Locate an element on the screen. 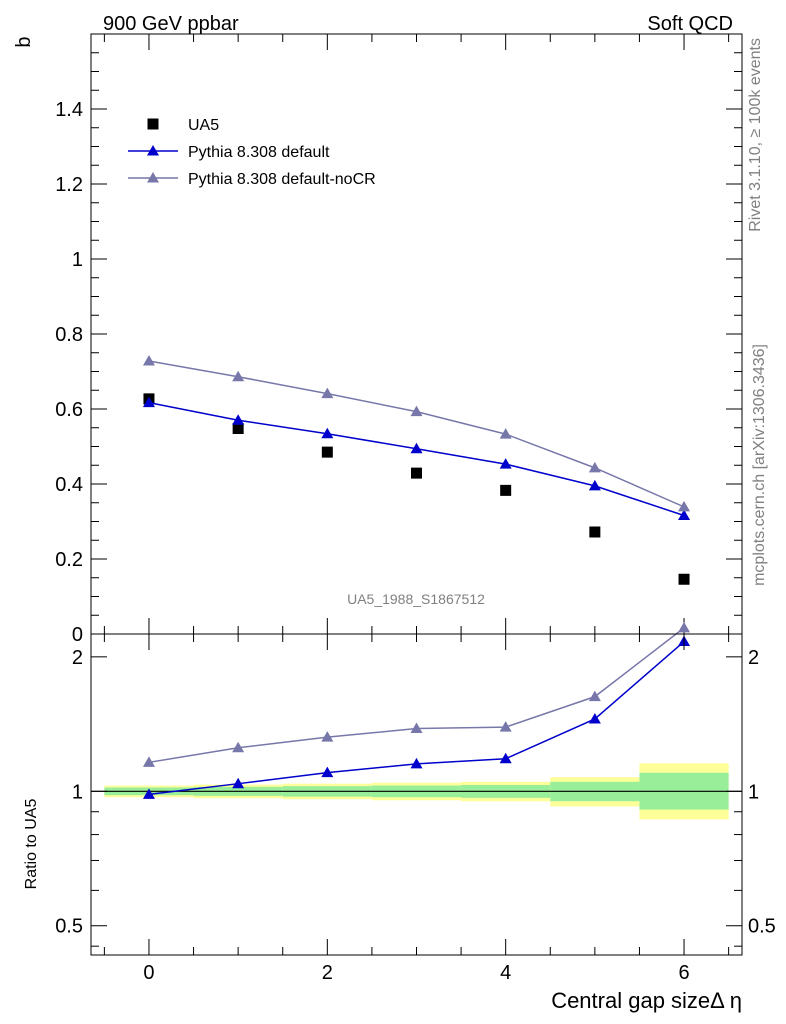 The height and width of the screenshot is (1024, 786). main-ytick-label: 1.2 is located at coordinates (69, 185).